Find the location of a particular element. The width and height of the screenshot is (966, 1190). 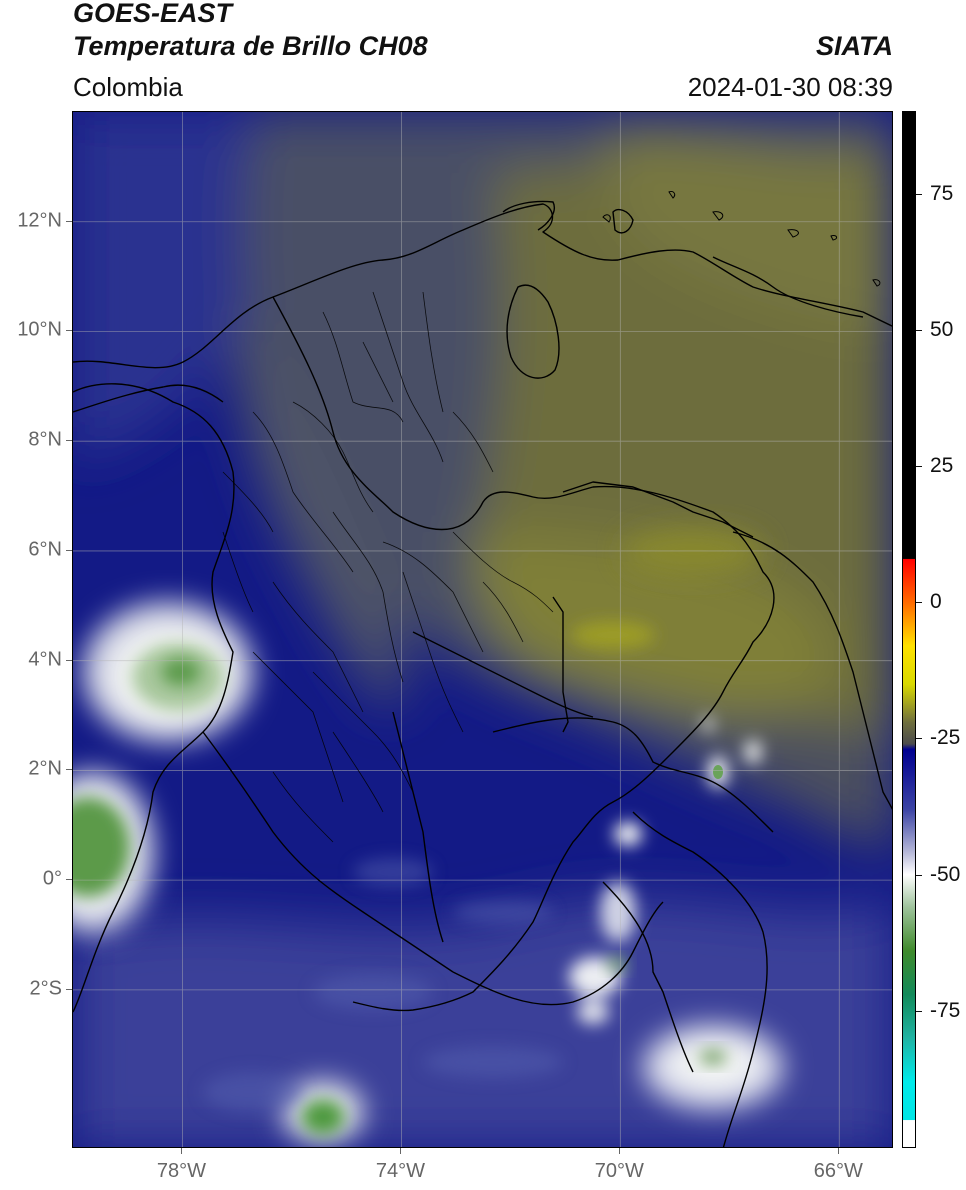

venezuela-south-border is located at coordinates (633, 775).